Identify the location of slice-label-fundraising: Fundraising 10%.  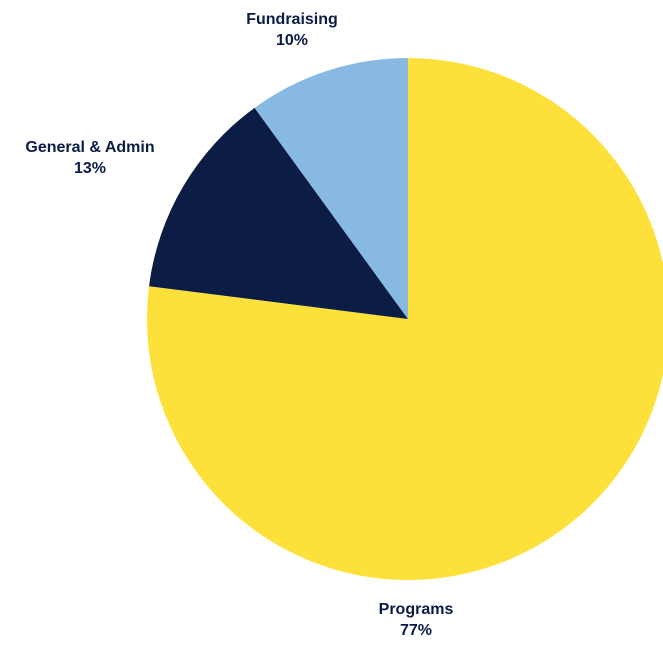
(292, 30).